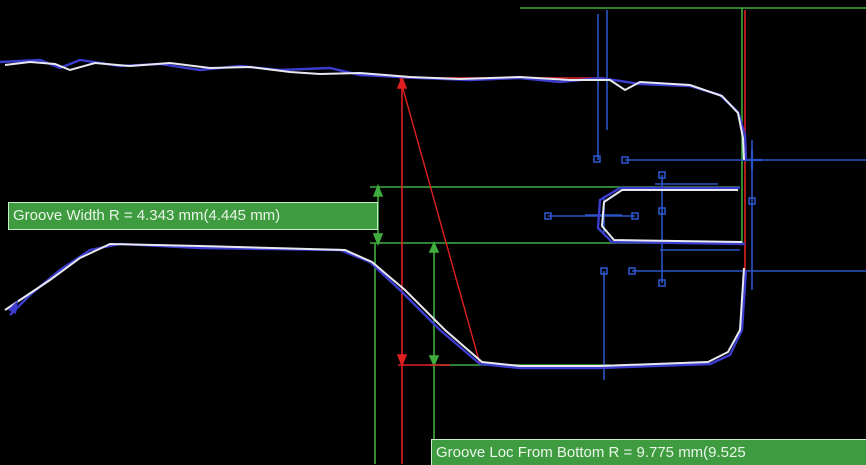 The width and height of the screenshot is (866, 465). What do you see at coordinates (193, 216) in the screenshot?
I see `groove-width-label: Groove Width R = 4.343 mm(4.445 mm)` at bounding box center [193, 216].